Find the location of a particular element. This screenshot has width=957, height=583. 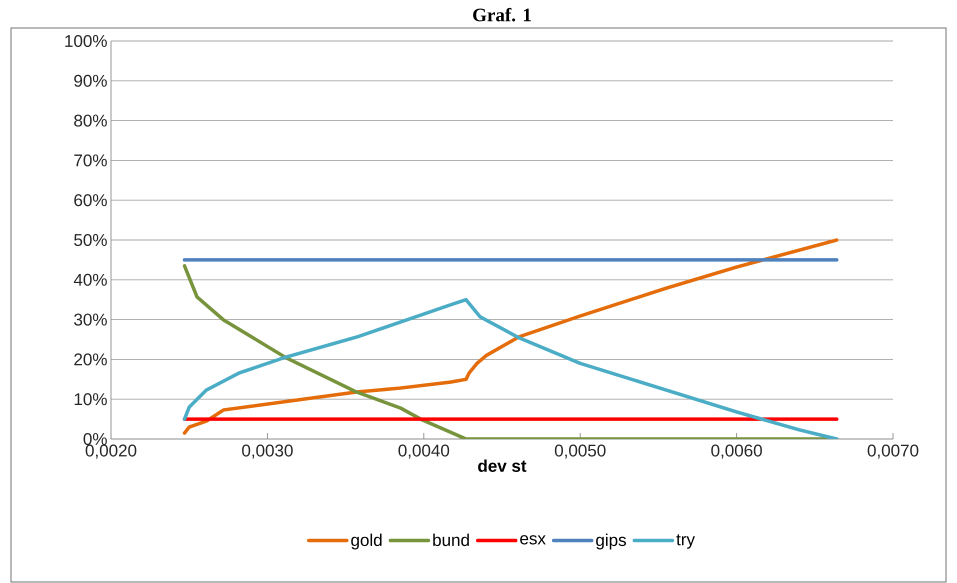

y-tick-label: 0% is located at coordinates (95, 439).